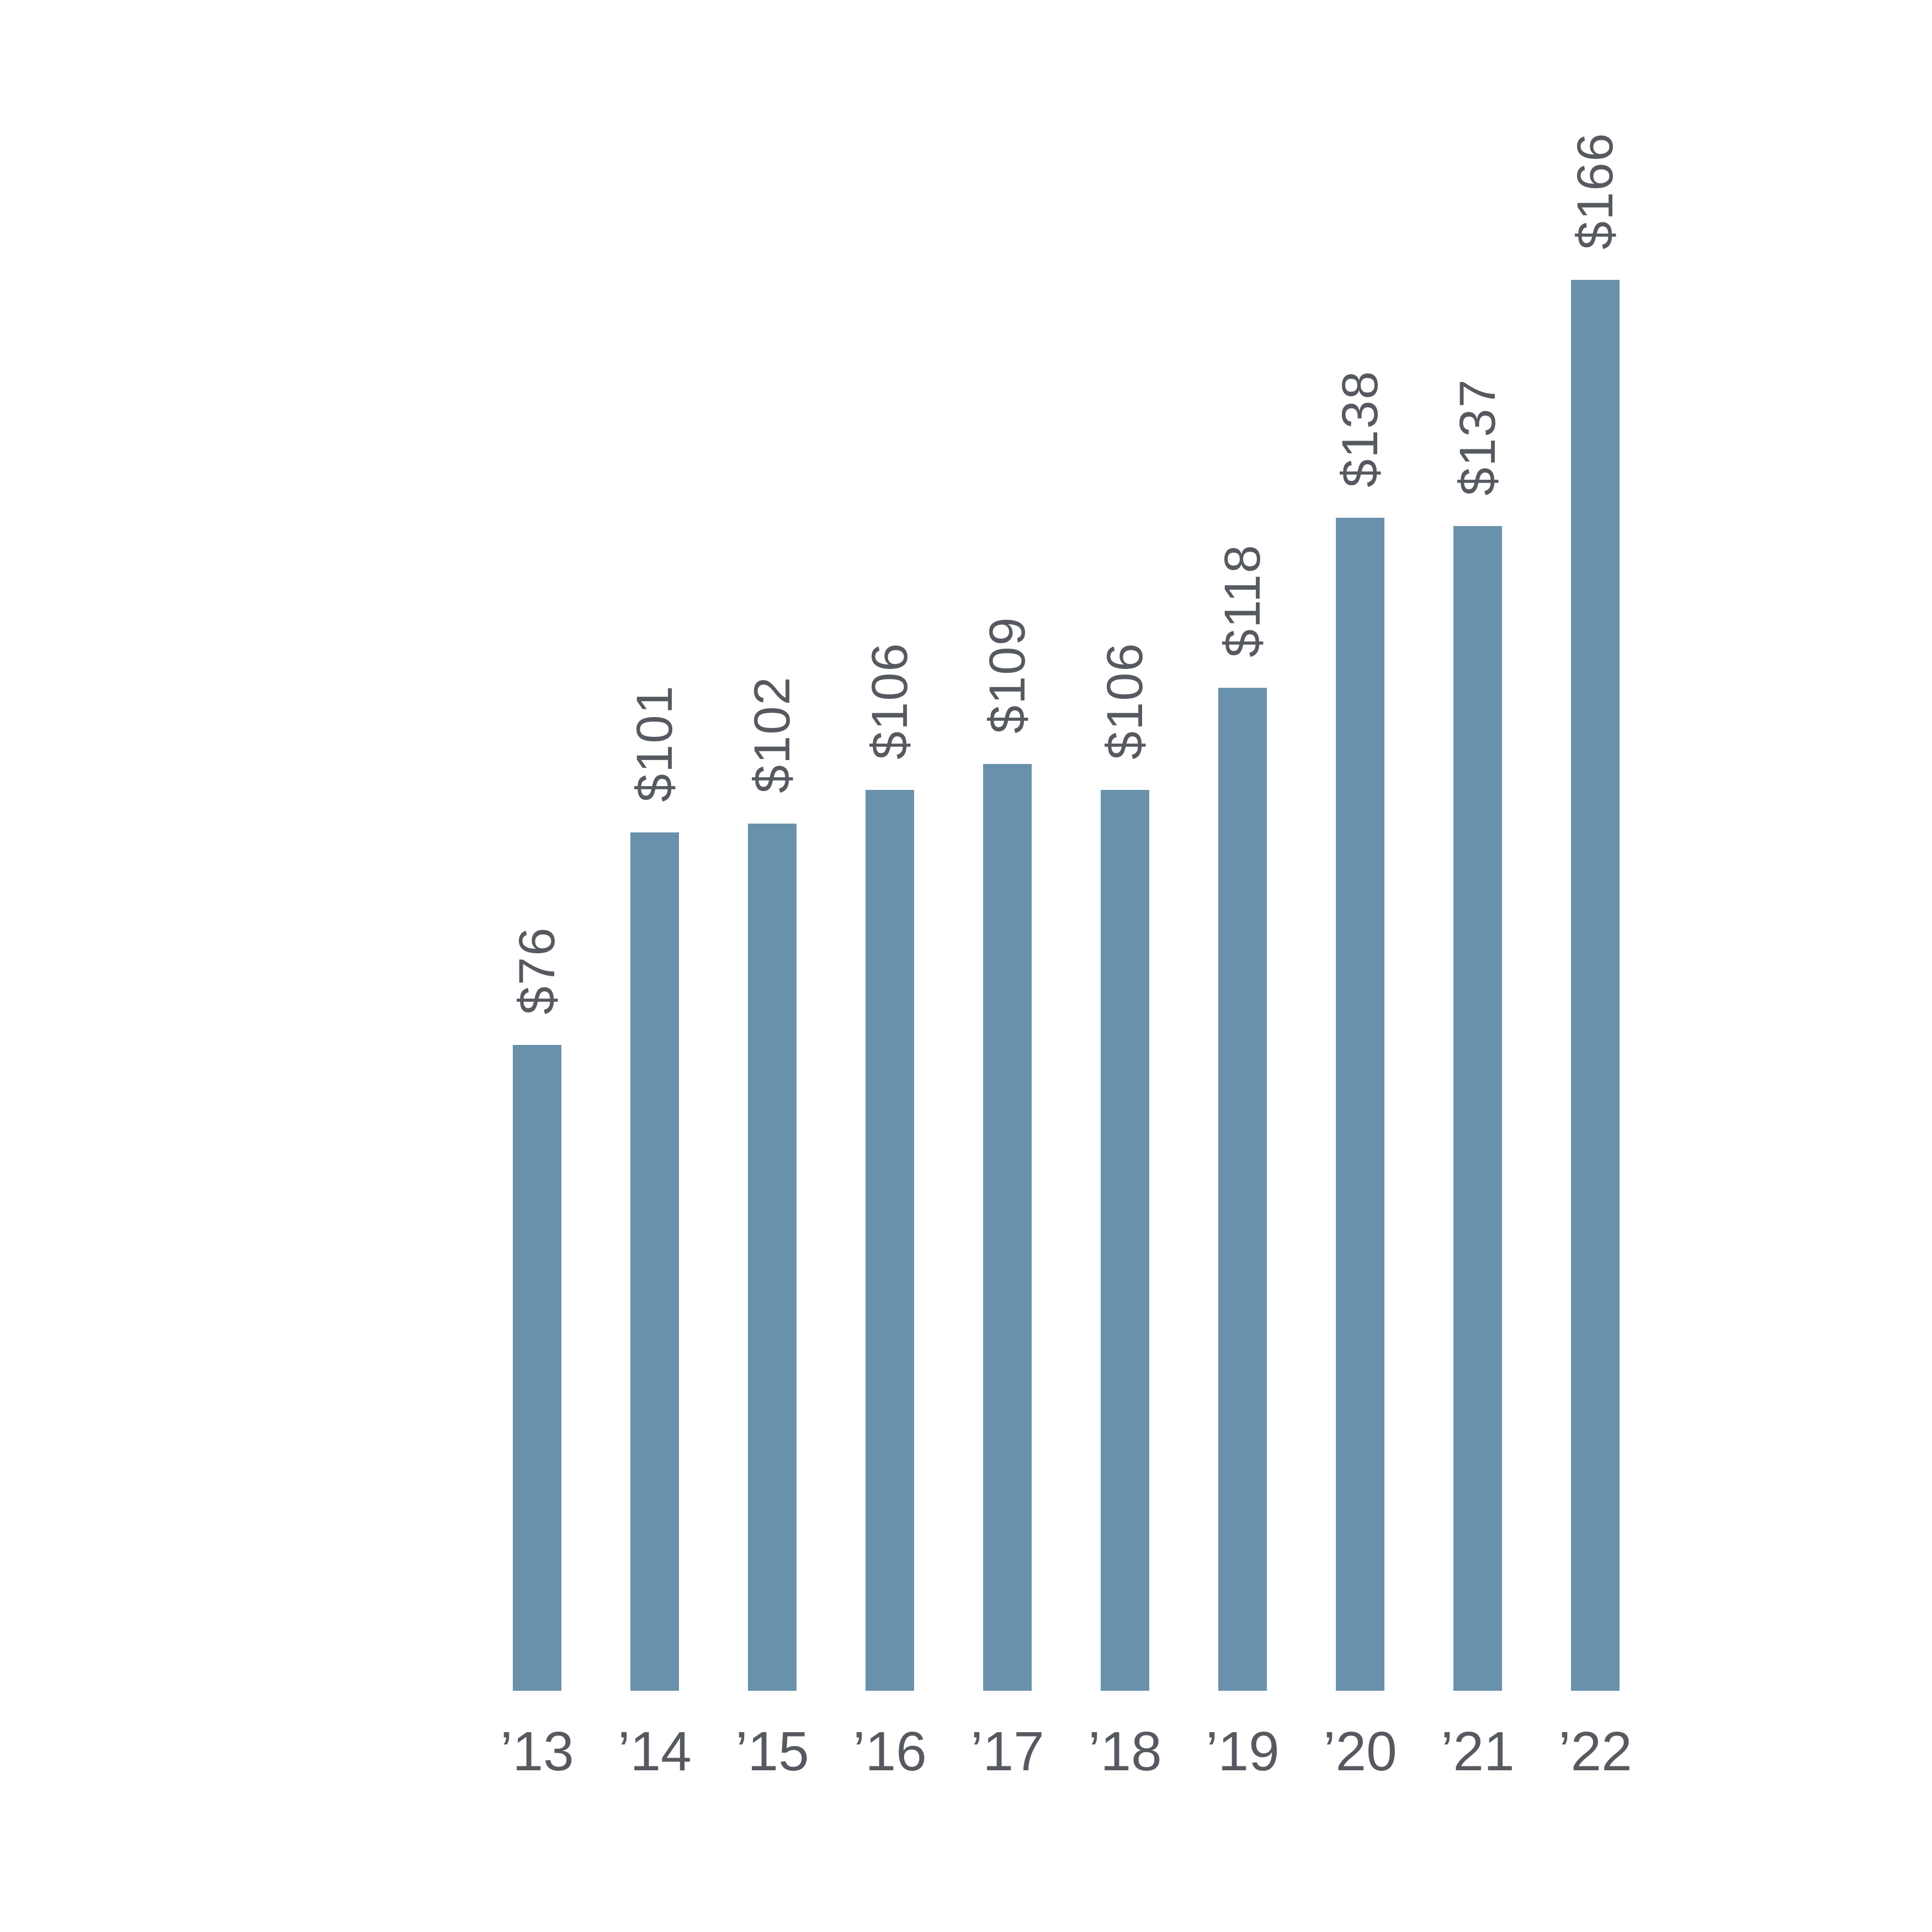  I want to click on bar-group: $102 ’15, so click(772, 1229).